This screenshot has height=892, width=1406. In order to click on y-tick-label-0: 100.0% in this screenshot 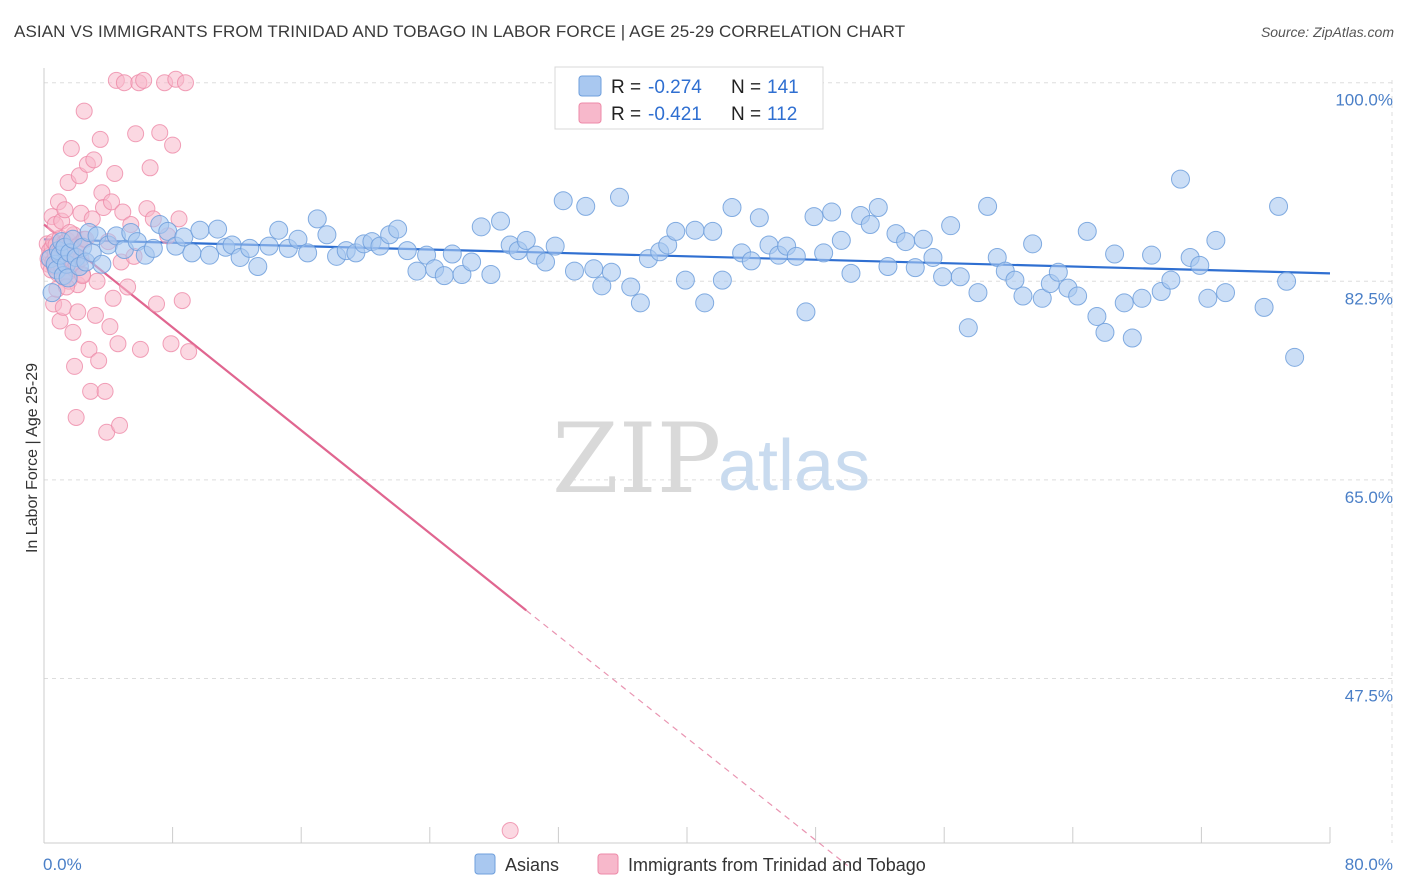, I will do `click(1364, 100)`.